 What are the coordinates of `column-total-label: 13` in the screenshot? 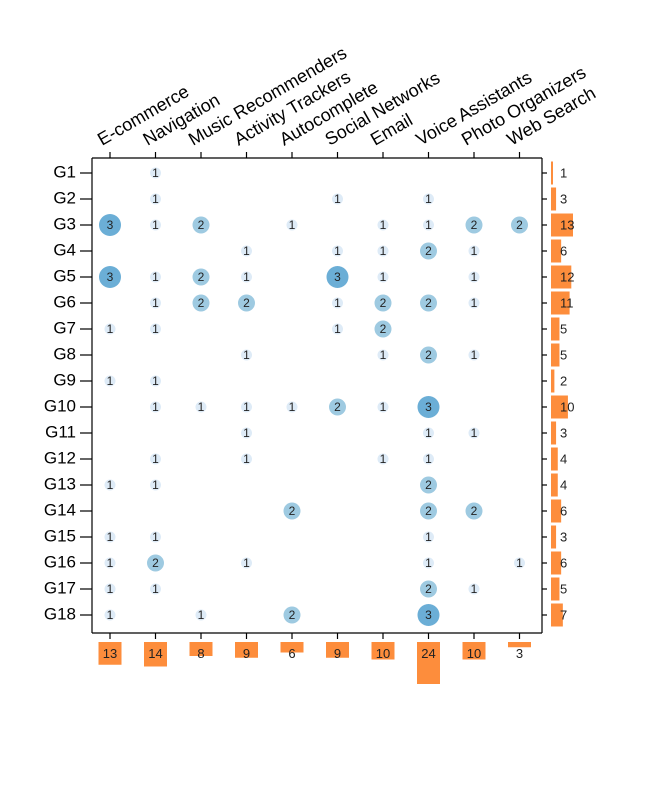 It's located at (110, 653).